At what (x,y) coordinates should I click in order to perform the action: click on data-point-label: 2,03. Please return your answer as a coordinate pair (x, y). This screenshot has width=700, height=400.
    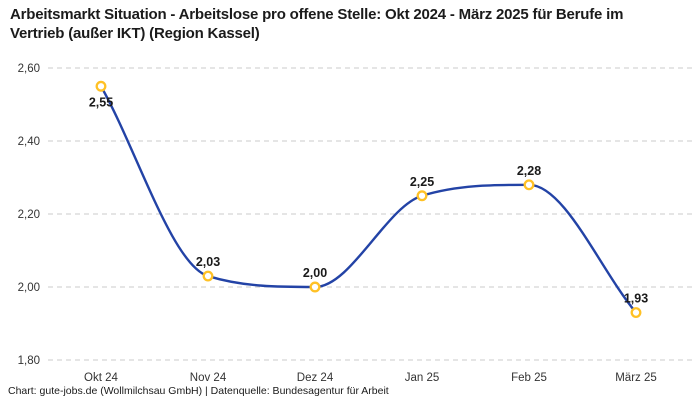
    Looking at the image, I should click on (208, 262).